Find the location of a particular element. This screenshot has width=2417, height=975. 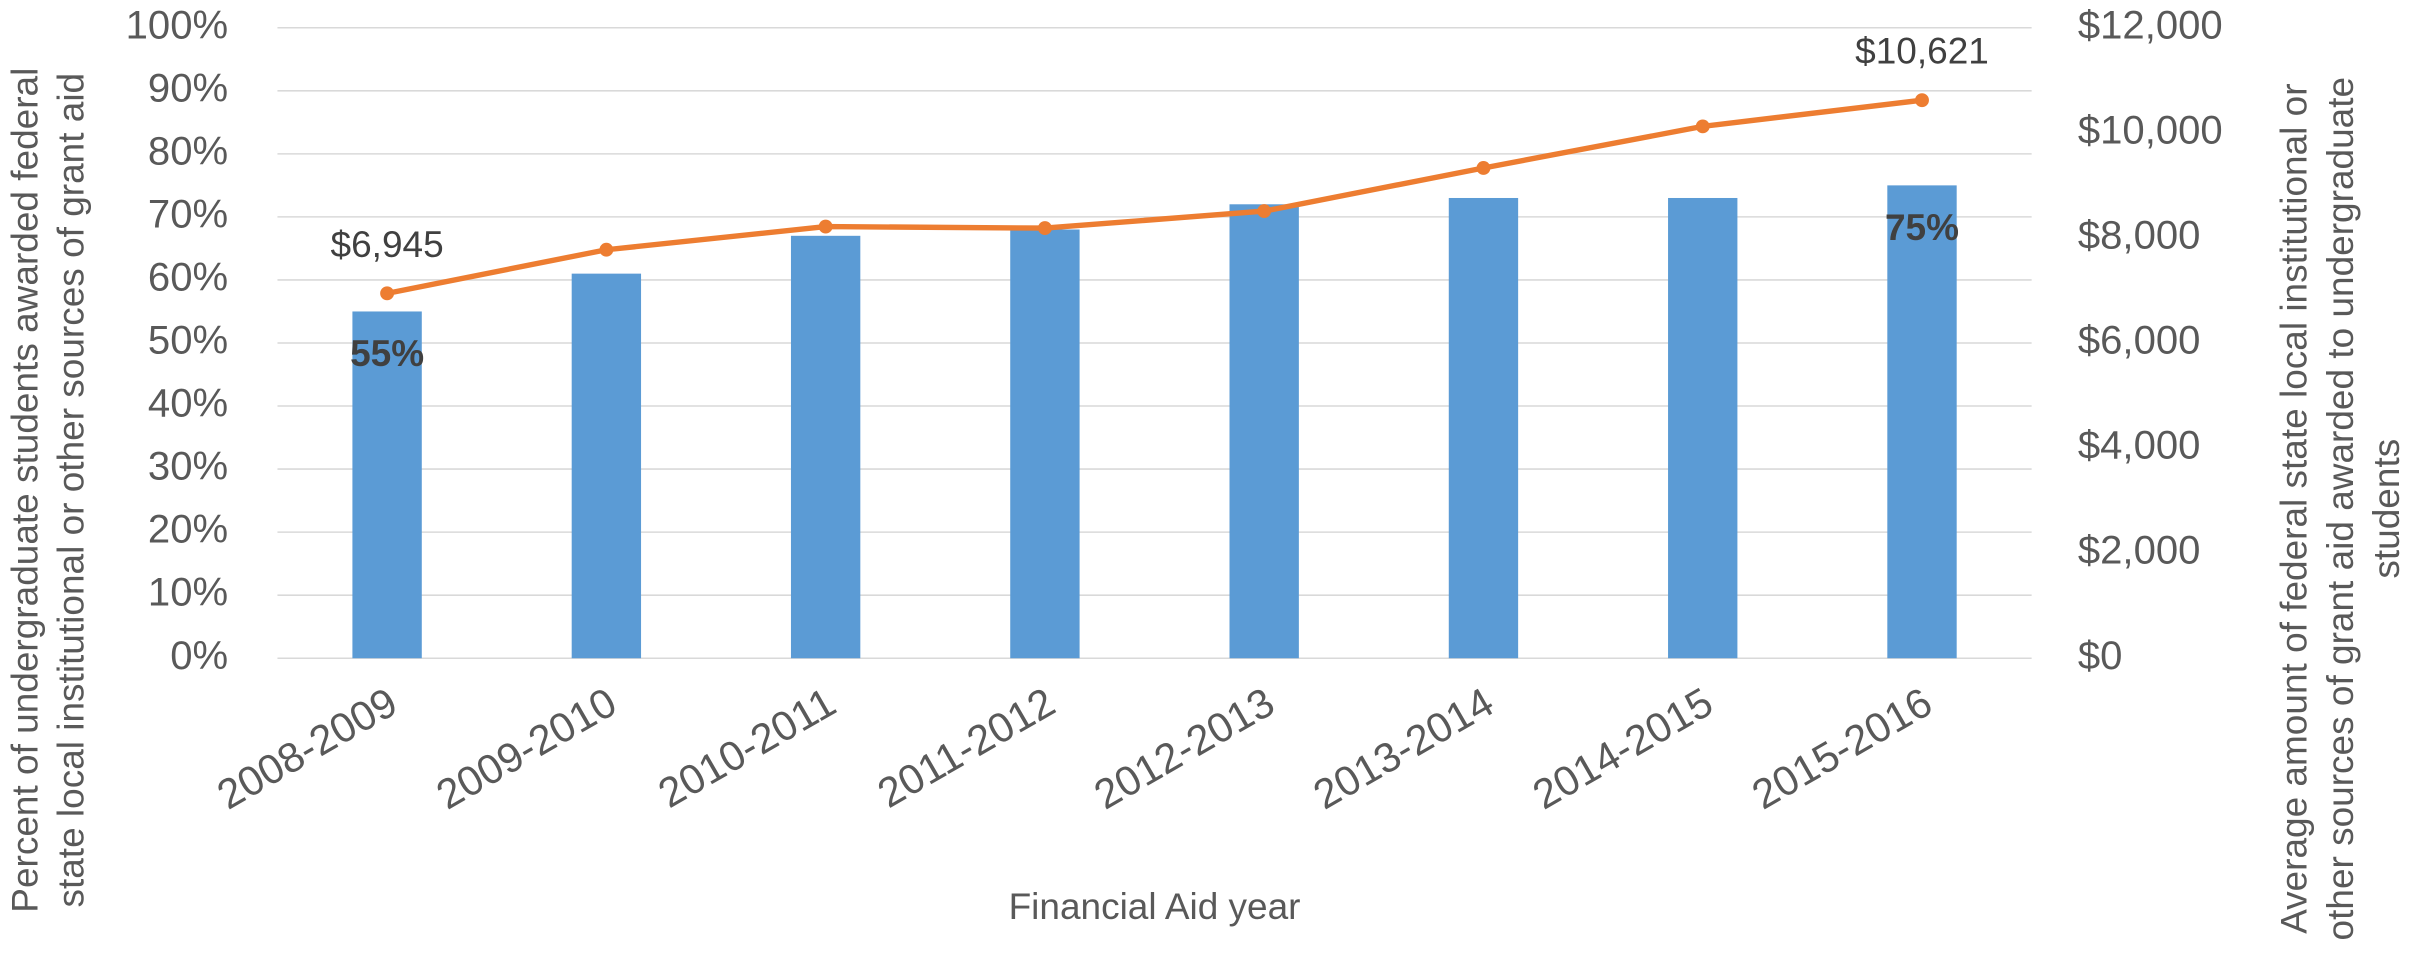

x-tick-label: 2015-2016 is located at coordinates (1842, 748).